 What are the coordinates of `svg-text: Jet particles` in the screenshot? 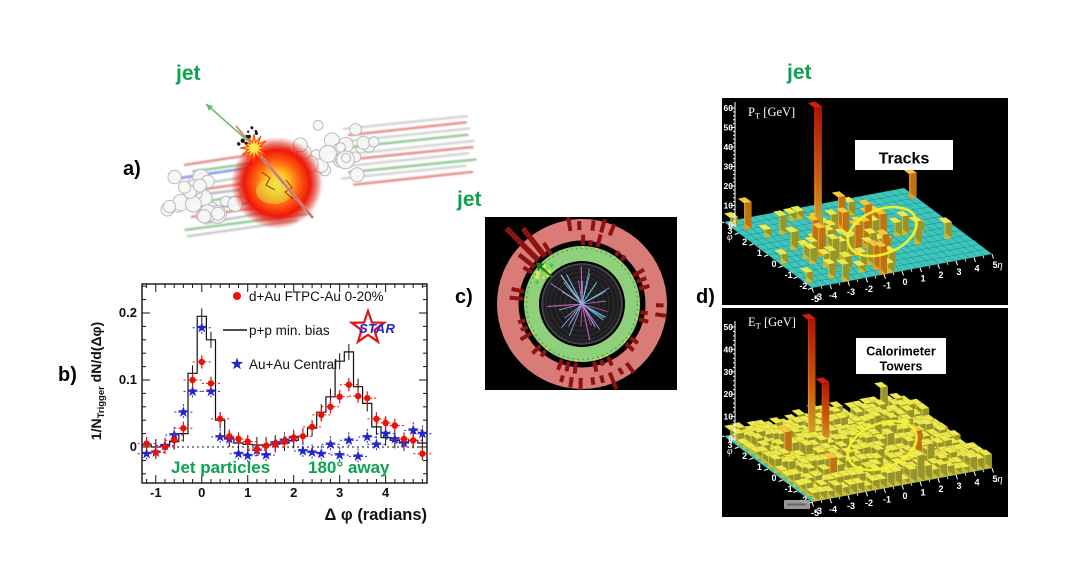 It's located at (220, 467).